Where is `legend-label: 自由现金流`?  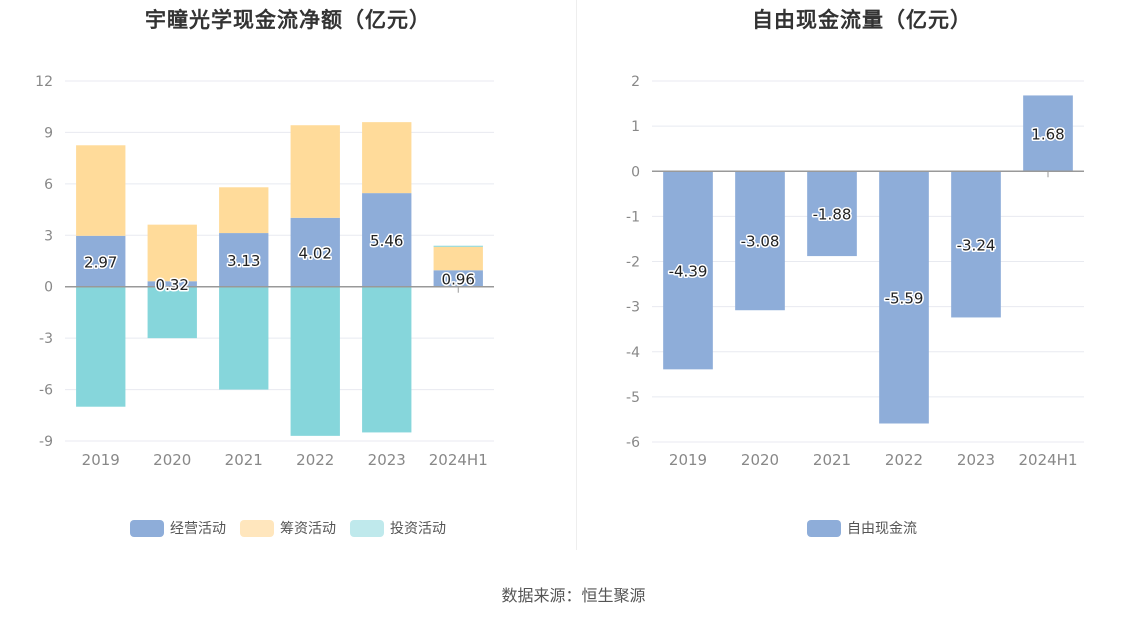 legend-label: 自由现金流 is located at coordinates (882, 529).